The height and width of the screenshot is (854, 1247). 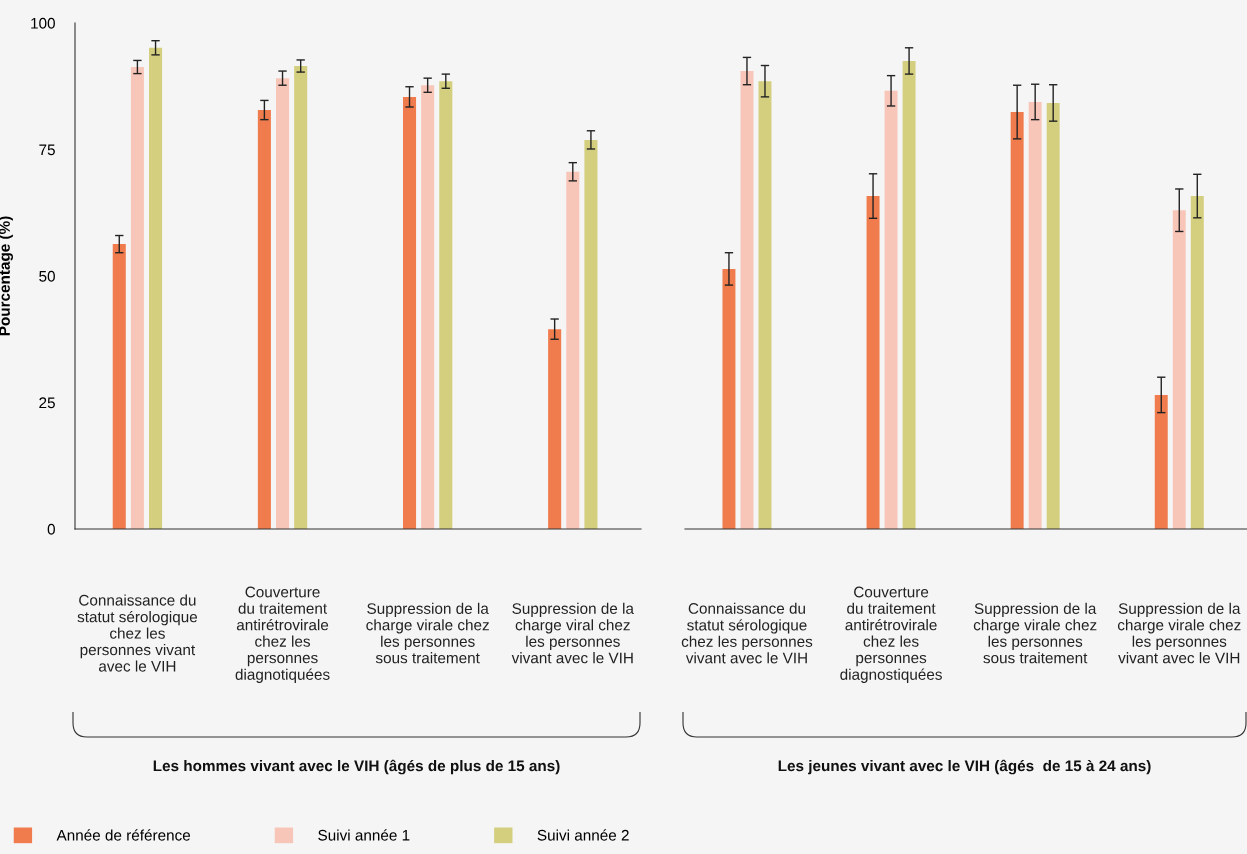 I want to click on y-tick-label: 25, so click(x=47, y=403).